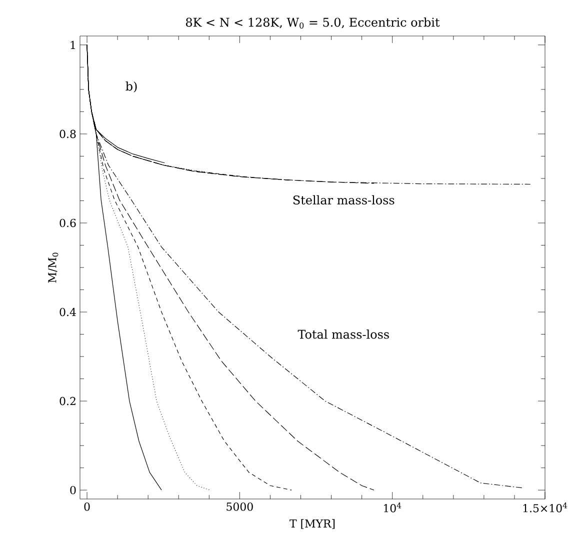 Image resolution: width=571 pixels, height=549 pixels. I want to click on annotation: Total mass-loss, so click(343, 334).